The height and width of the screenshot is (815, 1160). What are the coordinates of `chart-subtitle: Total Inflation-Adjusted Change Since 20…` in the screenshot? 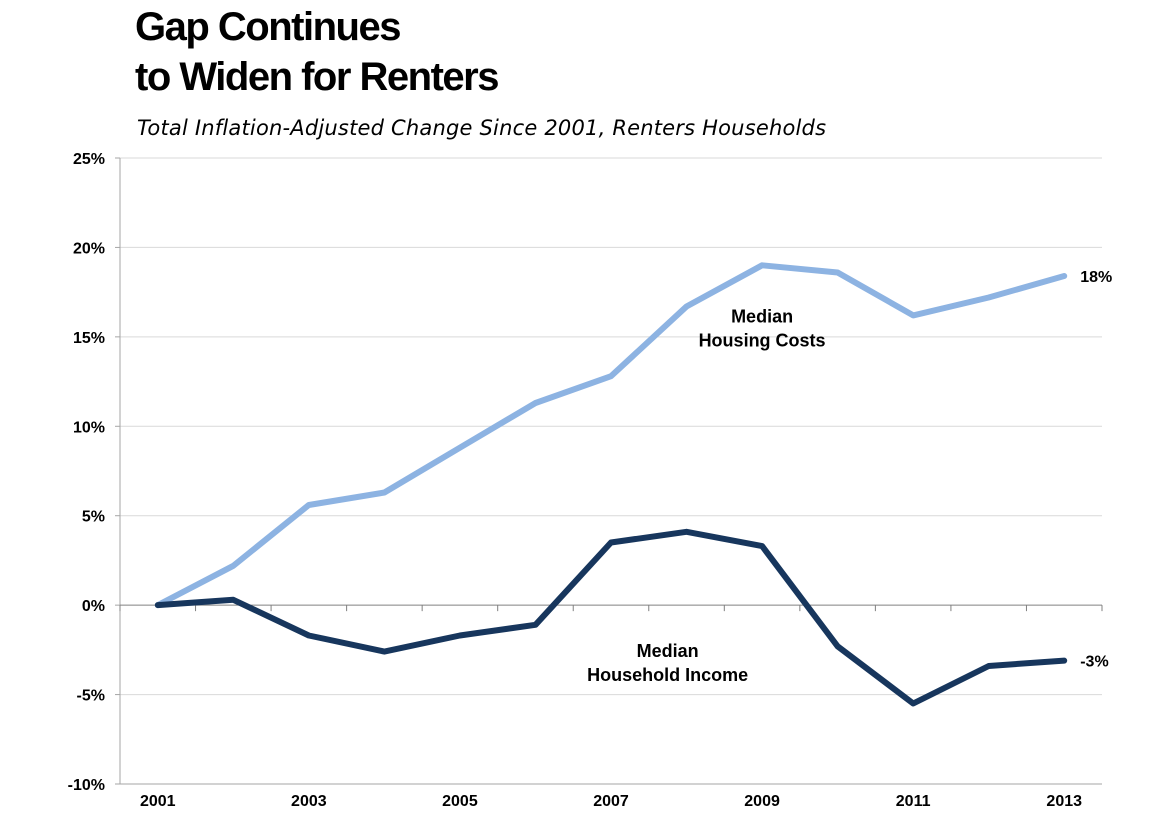 It's located at (482, 128).